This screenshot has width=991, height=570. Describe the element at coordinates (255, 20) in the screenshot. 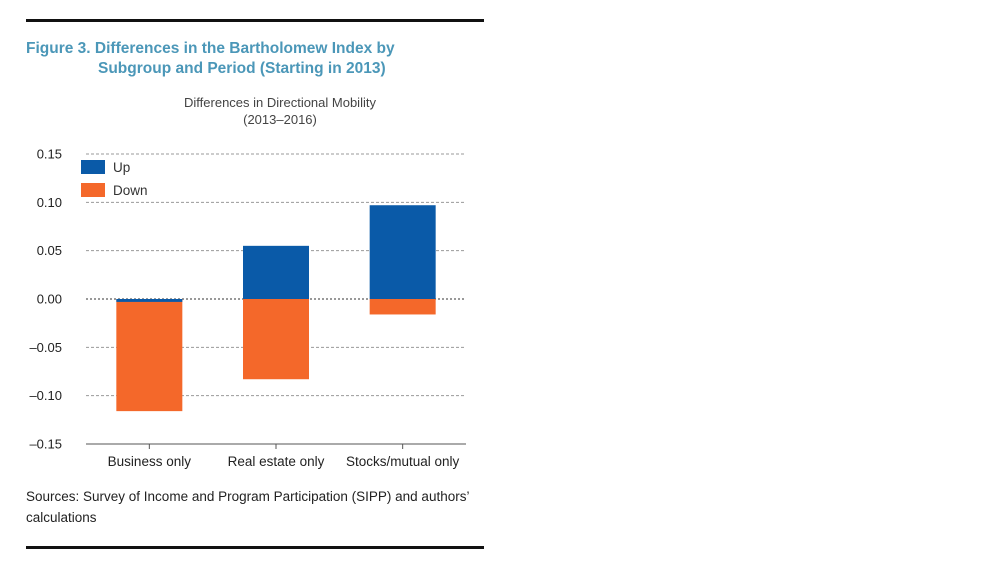

I see `top-rule` at that location.